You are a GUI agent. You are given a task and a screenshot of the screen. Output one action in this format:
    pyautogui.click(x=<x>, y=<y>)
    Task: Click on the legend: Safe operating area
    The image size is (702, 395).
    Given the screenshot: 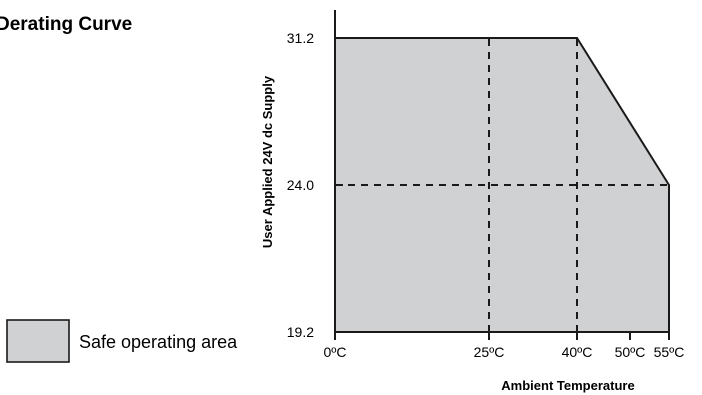 What is the action you would take?
    pyautogui.click(x=122, y=341)
    